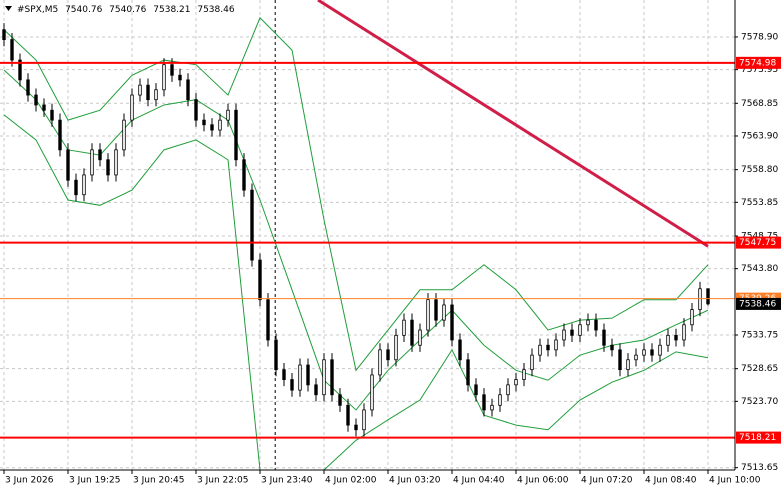 The height and width of the screenshot is (489, 781). I want to click on x-tick-label: 4 Jun 03:20, so click(415, 481).